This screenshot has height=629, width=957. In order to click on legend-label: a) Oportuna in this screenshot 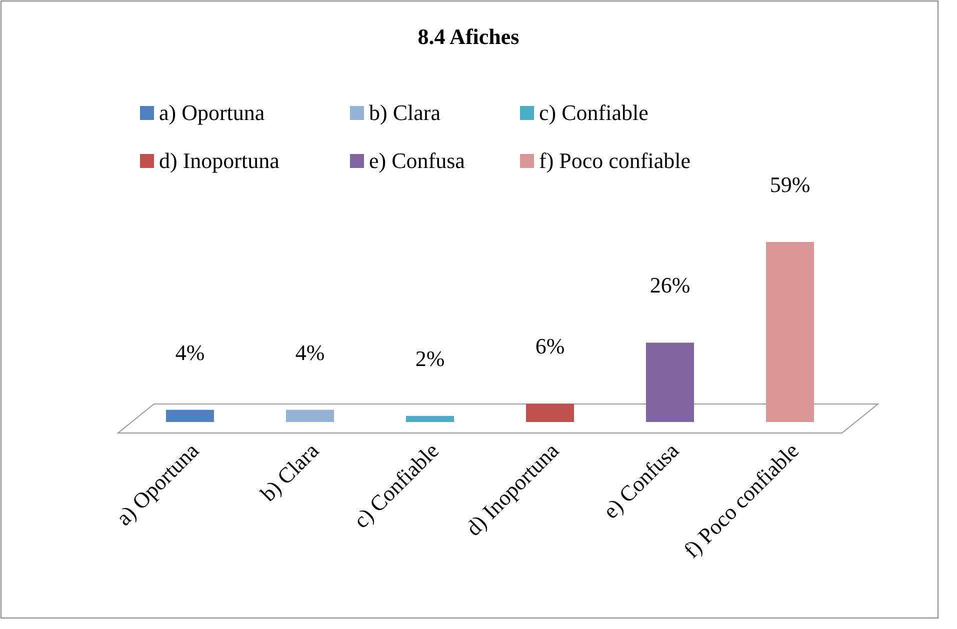, I will do `click(212, 112)`.